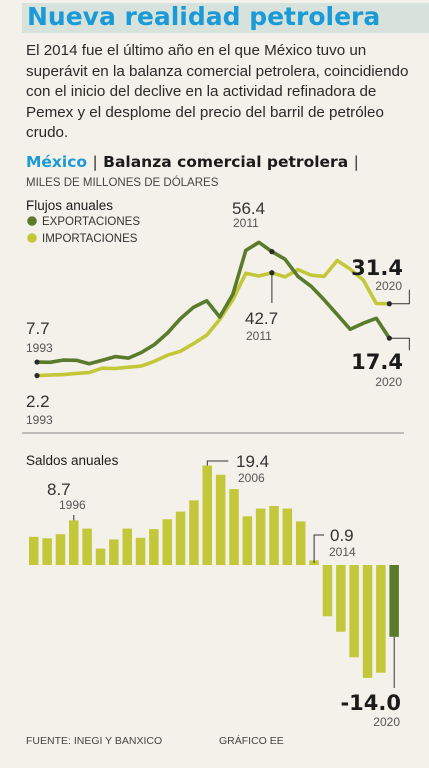 The width and height of the screenshot is (429, 768). What do you see at coordinates (399, 297) in the screenshot?
I see `anno-leader-imports-2020` at bounding box center [399, 297].